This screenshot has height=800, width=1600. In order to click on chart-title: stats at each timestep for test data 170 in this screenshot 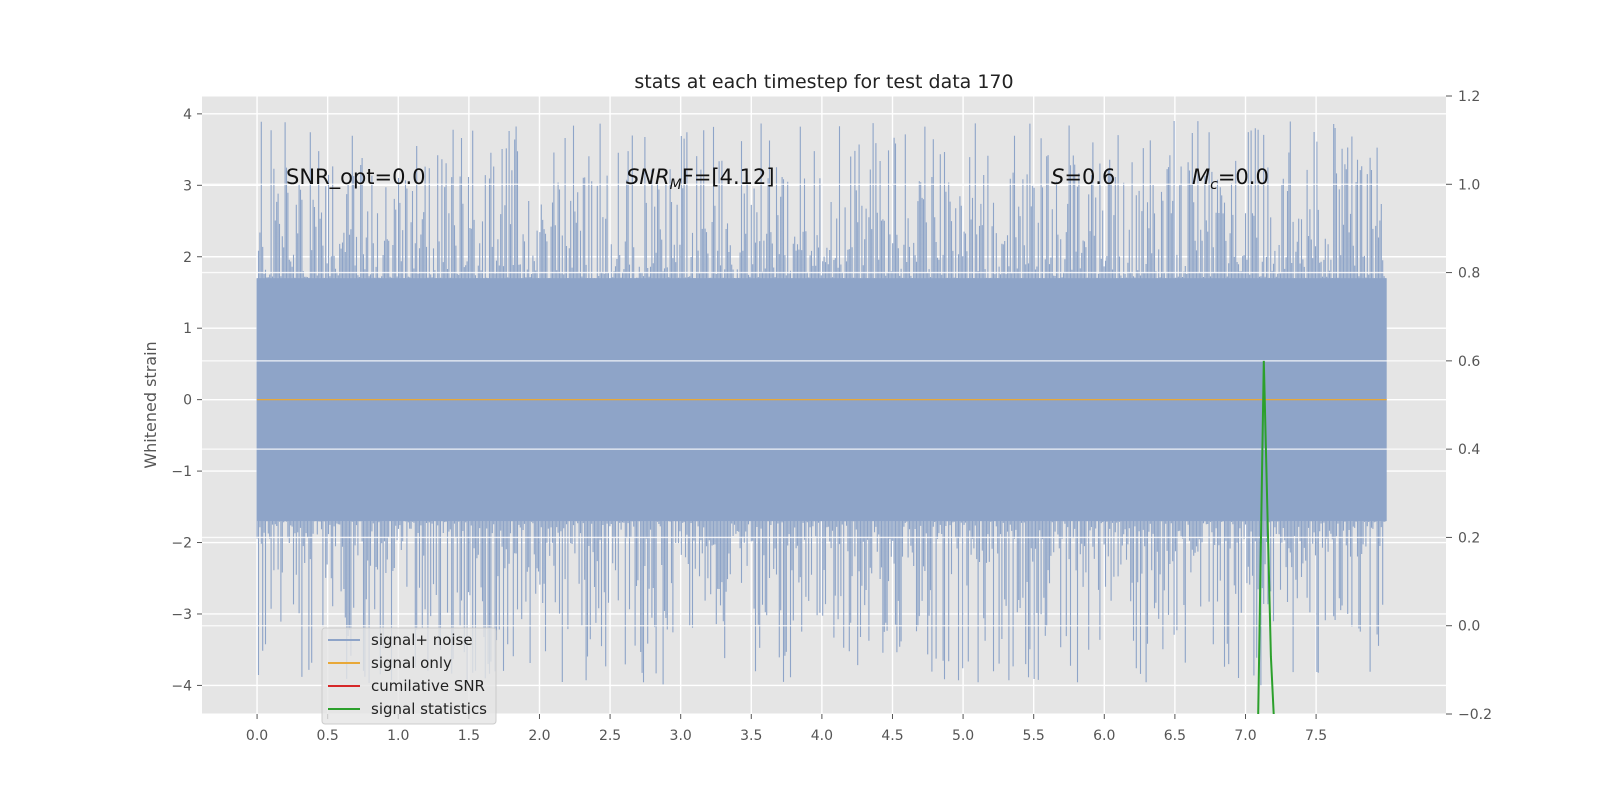, I will do `click(823, 82)`.